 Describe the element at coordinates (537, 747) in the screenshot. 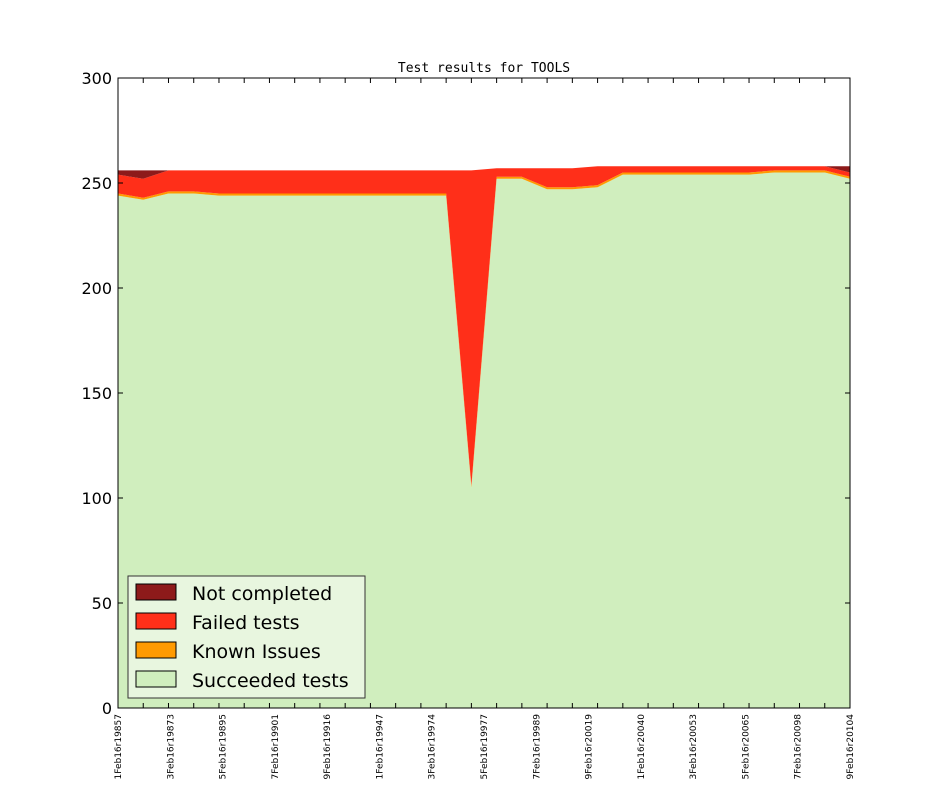

I see `x-tick-label: 7Feb16r19989` at that location.